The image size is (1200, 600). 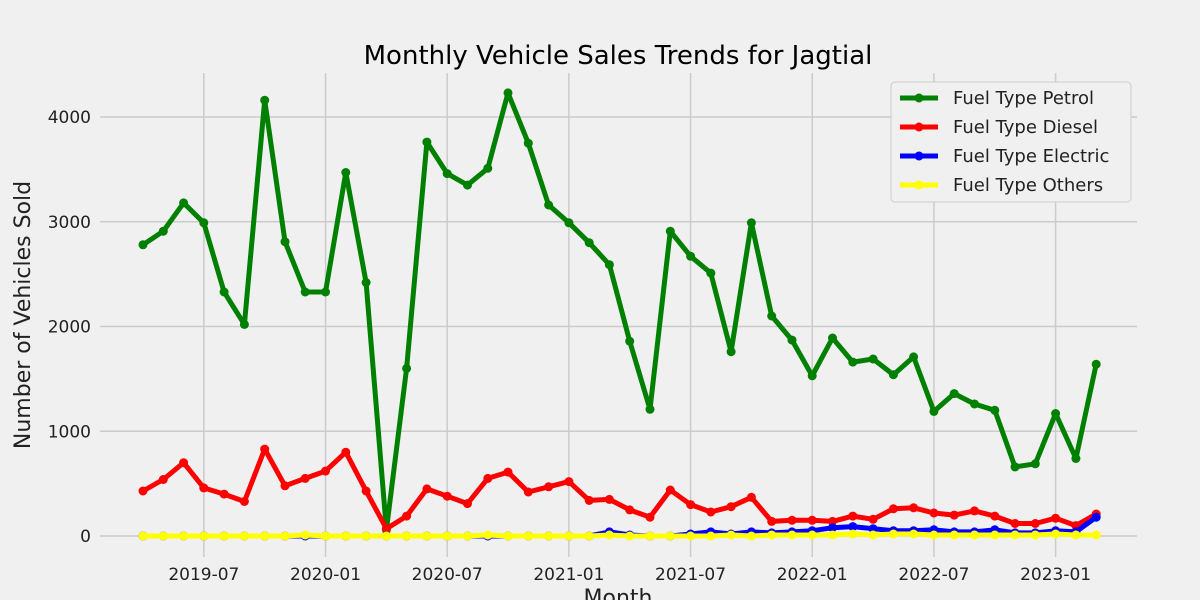 I want to click on legend-label: Fuel Type Diesel, so click(x=1025, y=127).